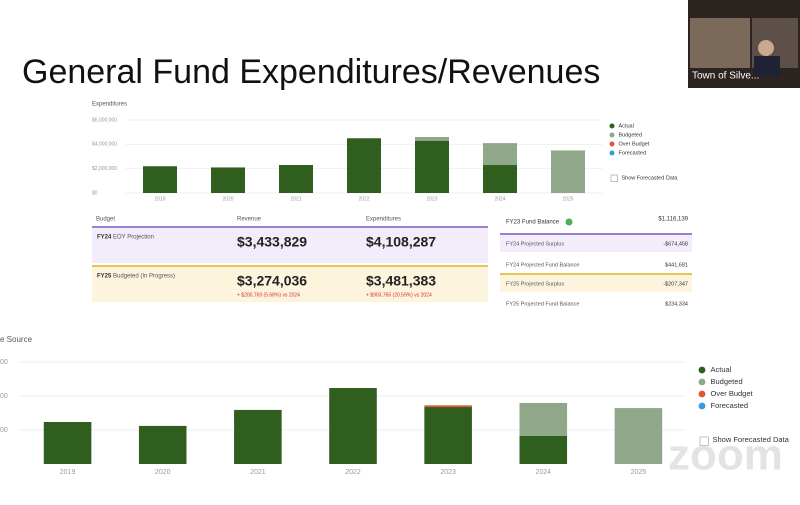 The width and height of the screenshot is (800, 505). I want to click on slide-title: General Fund Expenditures/Revenues, so click(311, 72).